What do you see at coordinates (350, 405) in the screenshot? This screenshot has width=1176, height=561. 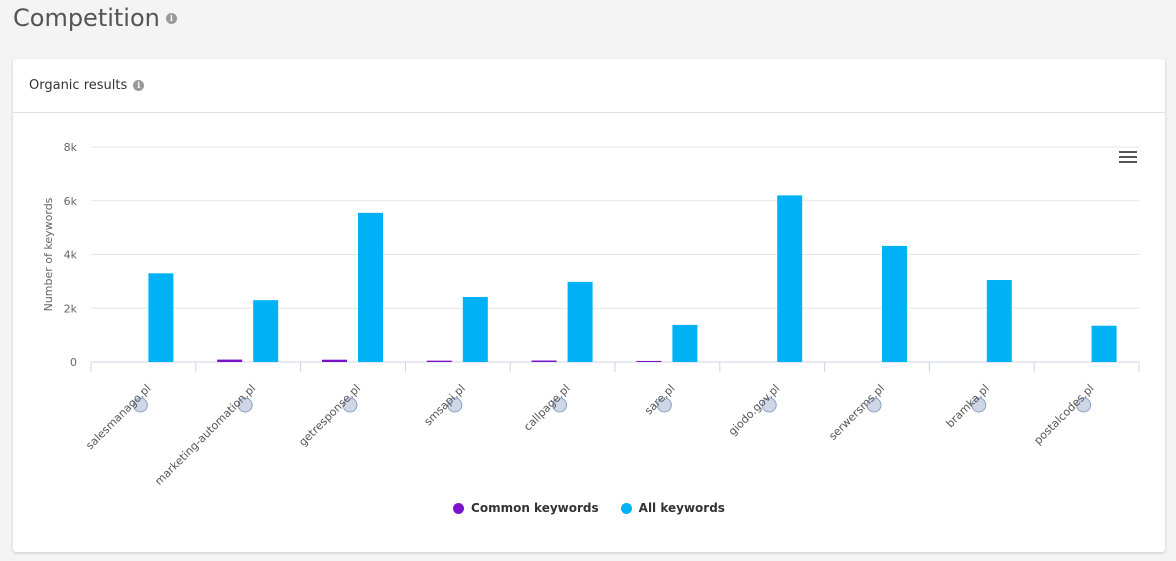 I see `getresponse-icon` at bounding box center [350, 405].